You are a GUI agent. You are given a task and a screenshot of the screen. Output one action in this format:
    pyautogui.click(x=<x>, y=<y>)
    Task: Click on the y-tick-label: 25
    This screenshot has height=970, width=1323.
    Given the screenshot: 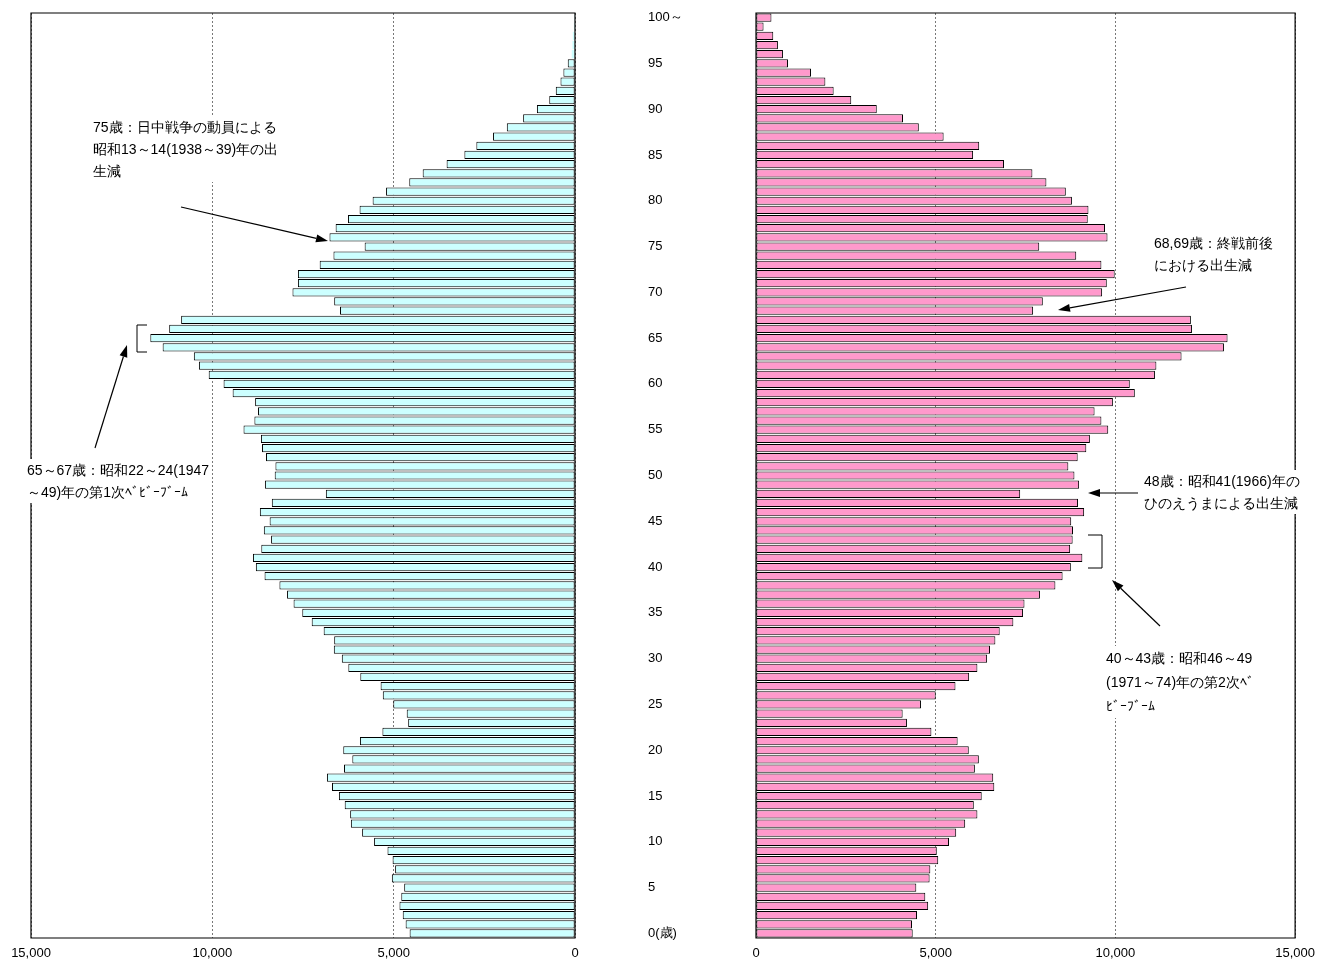 What is the action you would take?
    pyautogui.click(x=655, y=704)
    